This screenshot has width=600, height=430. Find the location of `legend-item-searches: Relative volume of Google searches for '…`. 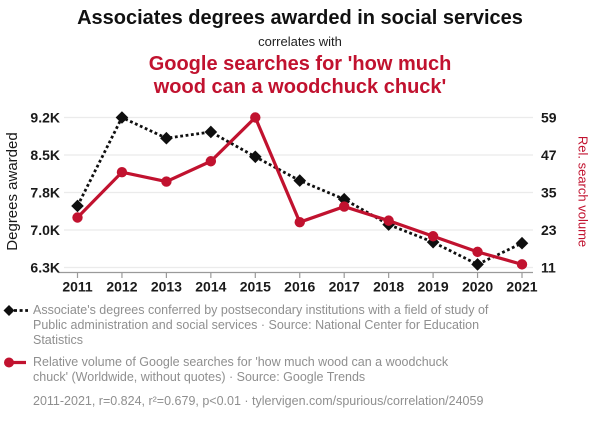

legend-item-searches: Relative volume of Google searches for '… is located at coordinates (298, 370).